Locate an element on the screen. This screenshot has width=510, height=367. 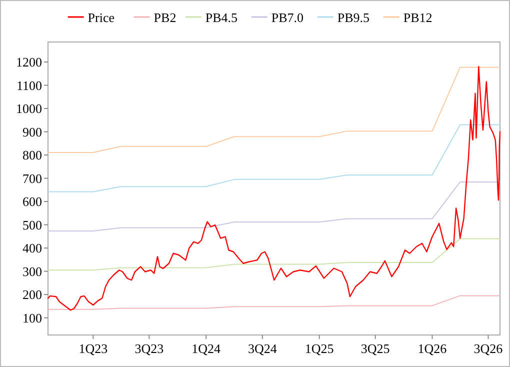
x-tick-label: 1Q26 is located at coordinates (433, 348).